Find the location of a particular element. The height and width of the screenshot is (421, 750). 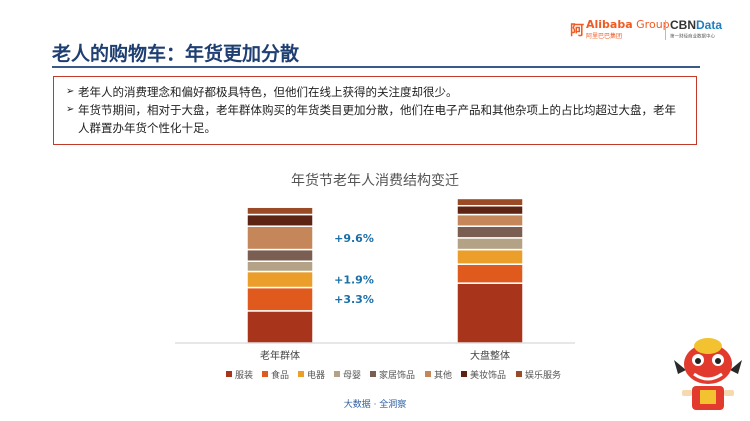

chart-title: 年货节老年人消费结构变迁 is located at coordinates (375, 181).